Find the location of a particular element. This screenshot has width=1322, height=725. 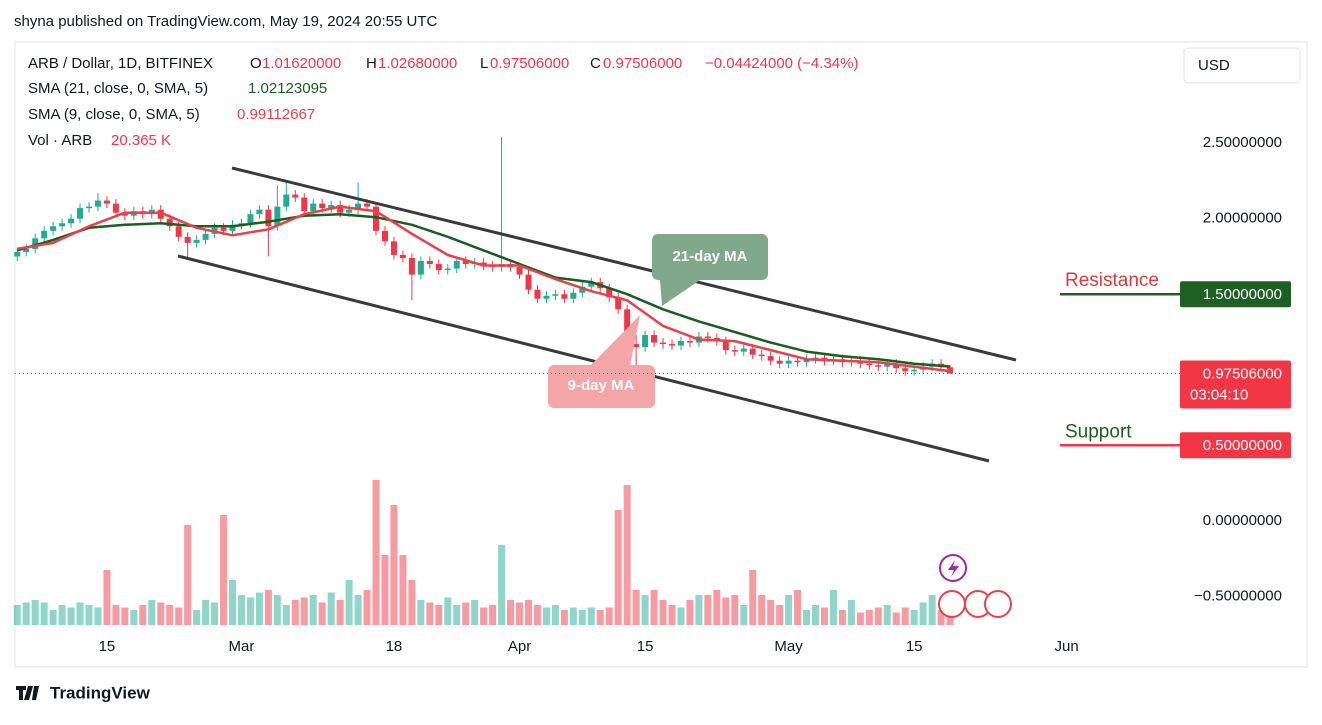

countdown-label: 03:04:10 is located at coordinates (1219, 394).